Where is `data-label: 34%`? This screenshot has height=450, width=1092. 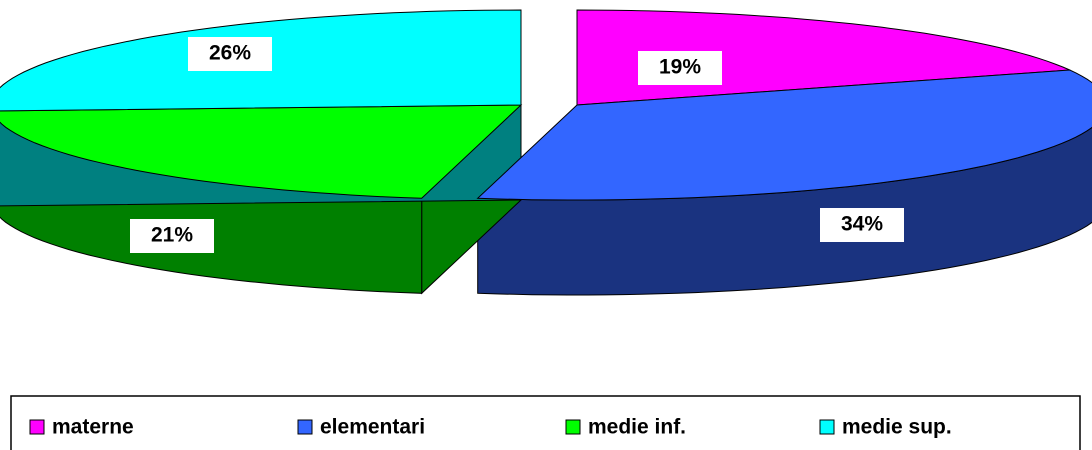 data-label: 34% is located at coordinates (862, 224).